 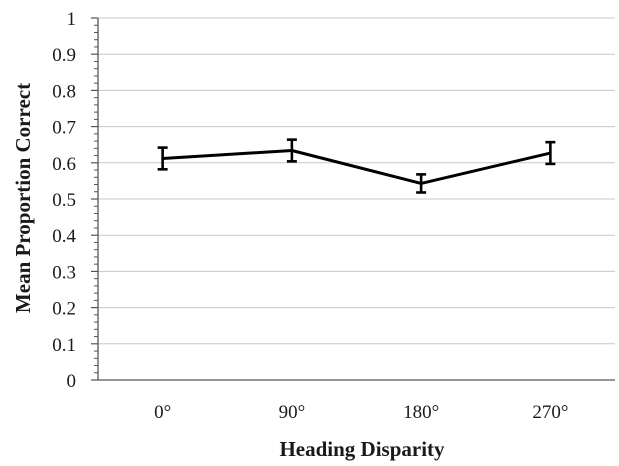 I want to click on x-tick-label: 180°, so click(x=421, y=412).